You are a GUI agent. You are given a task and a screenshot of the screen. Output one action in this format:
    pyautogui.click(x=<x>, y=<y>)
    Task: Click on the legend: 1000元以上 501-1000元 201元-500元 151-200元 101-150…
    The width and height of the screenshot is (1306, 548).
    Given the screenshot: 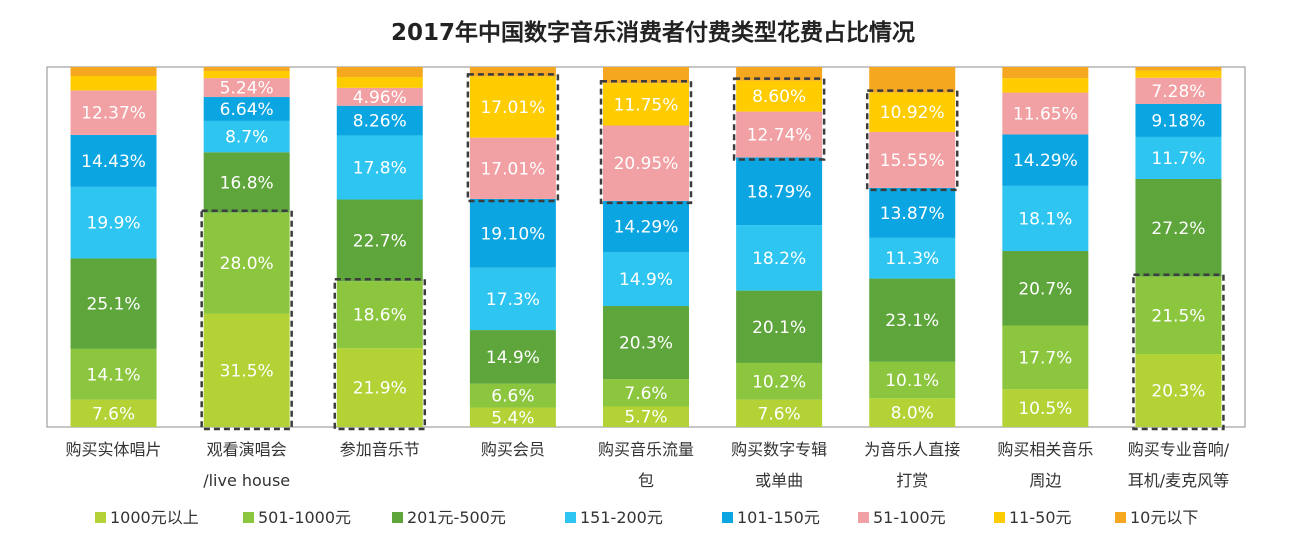 What is the action you would take?
    pyautogui.click(x=646, y=517)
    